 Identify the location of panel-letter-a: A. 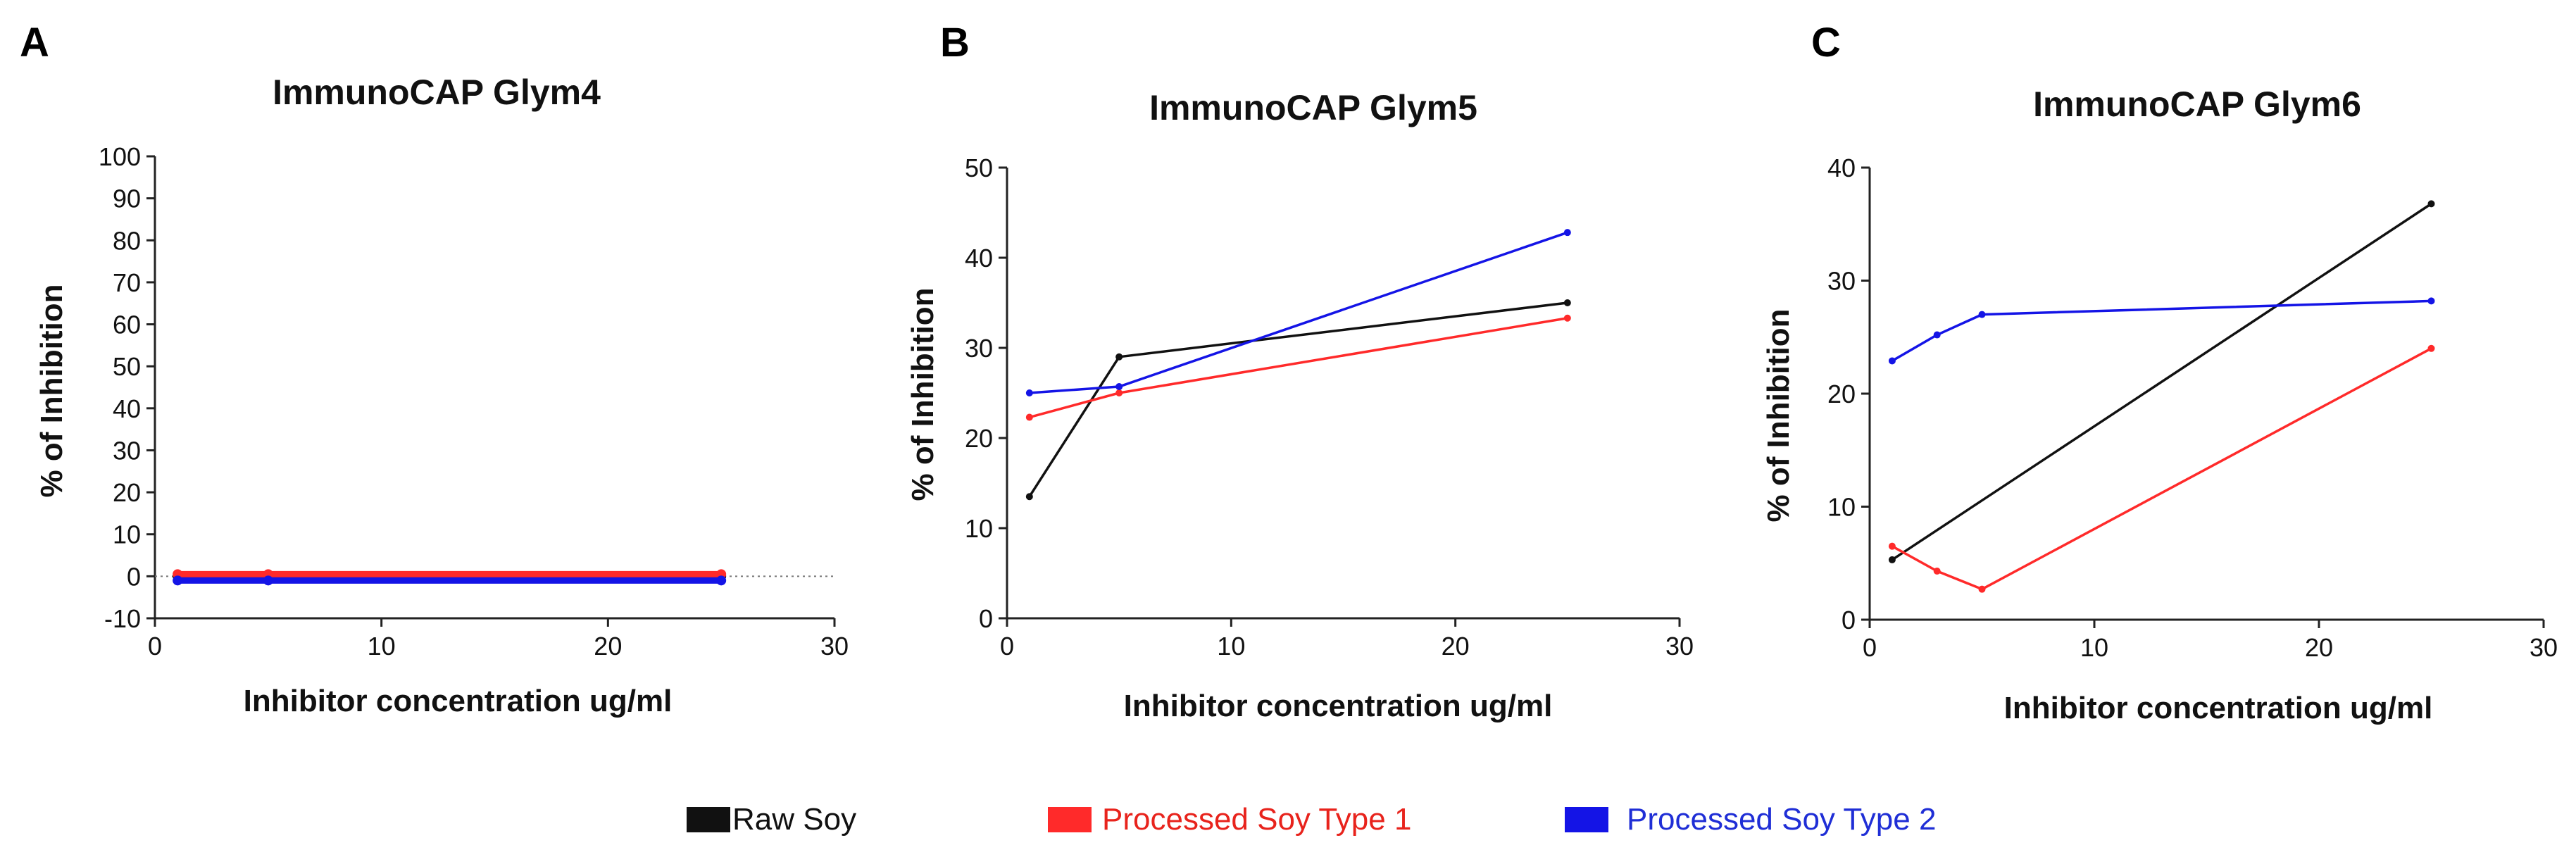
(34, 42).